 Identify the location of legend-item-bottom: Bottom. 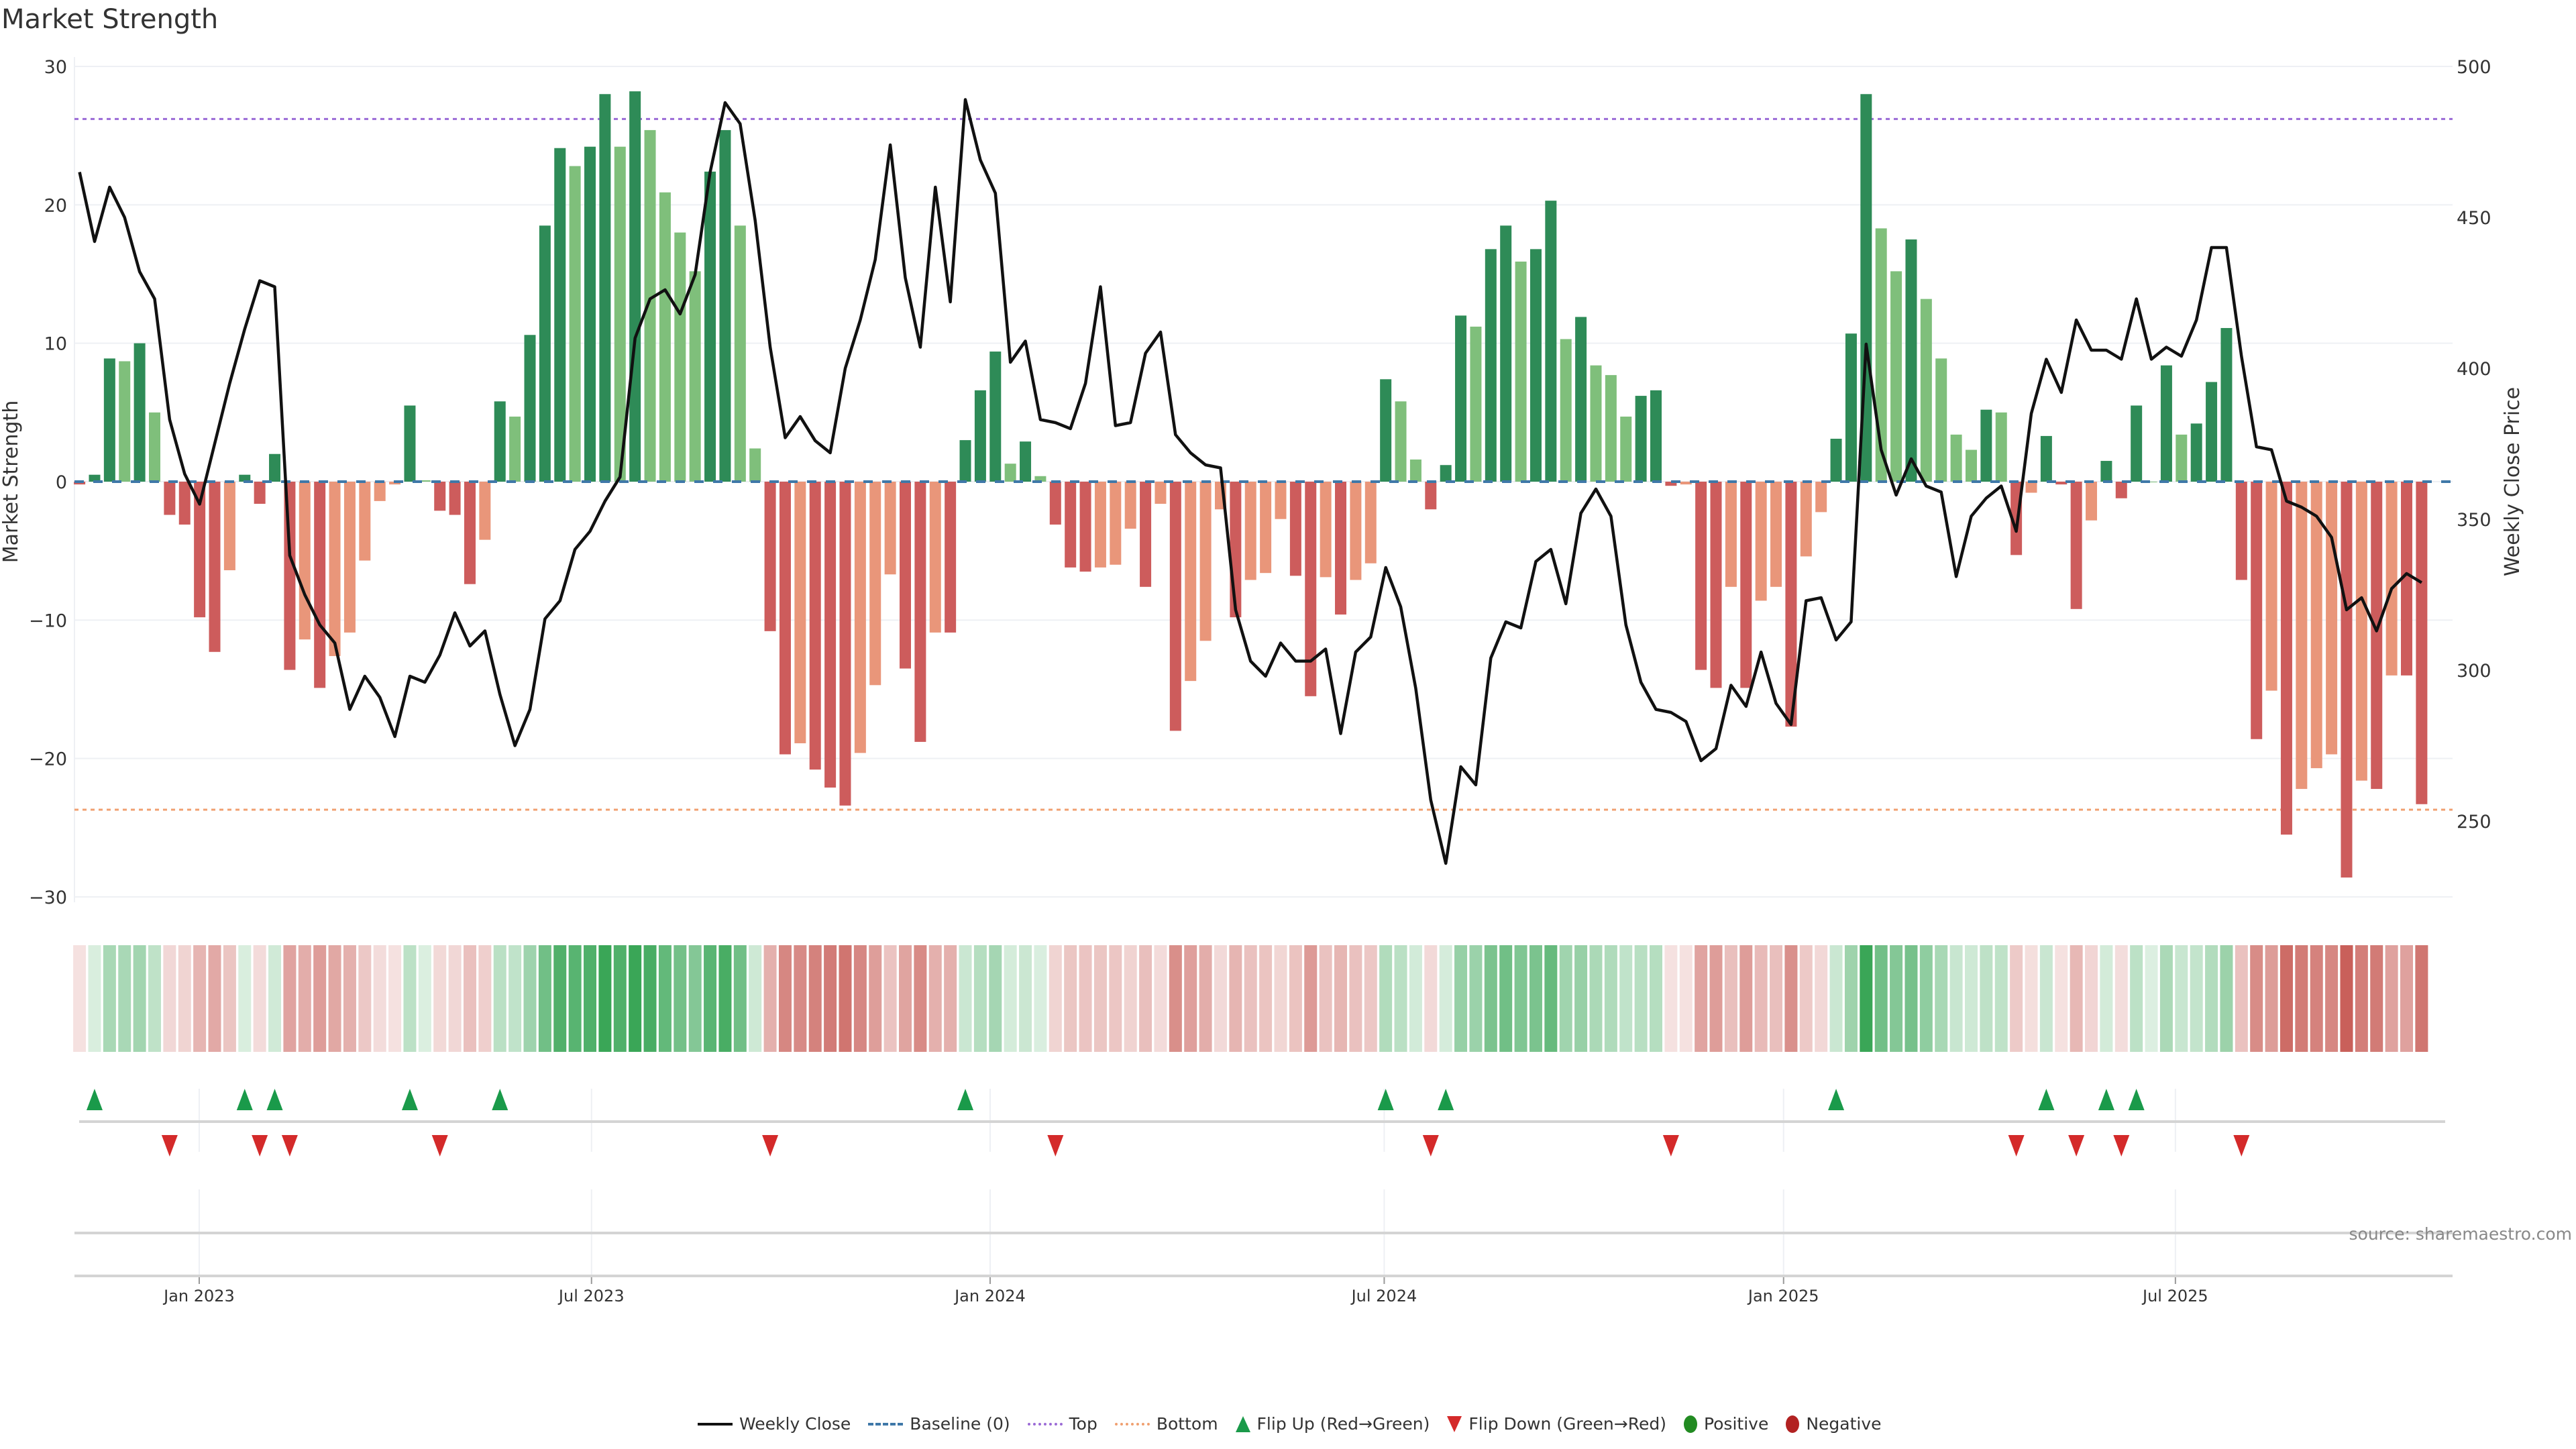
(1166, 1424).